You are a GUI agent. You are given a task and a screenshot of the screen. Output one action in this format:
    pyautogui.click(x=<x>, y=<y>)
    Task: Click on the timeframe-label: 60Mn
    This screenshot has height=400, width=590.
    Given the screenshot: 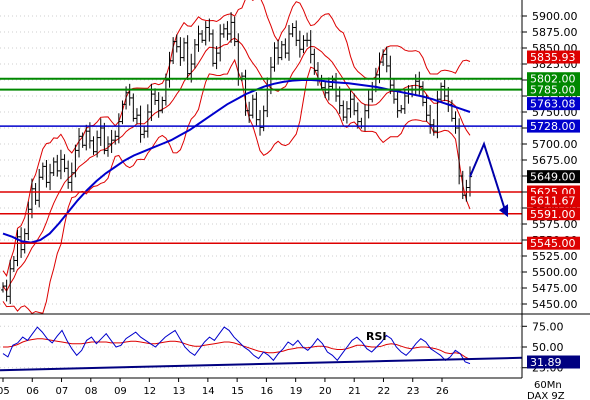 What is the action you would take?
    pyautogui.click(x=548, y=385)
    